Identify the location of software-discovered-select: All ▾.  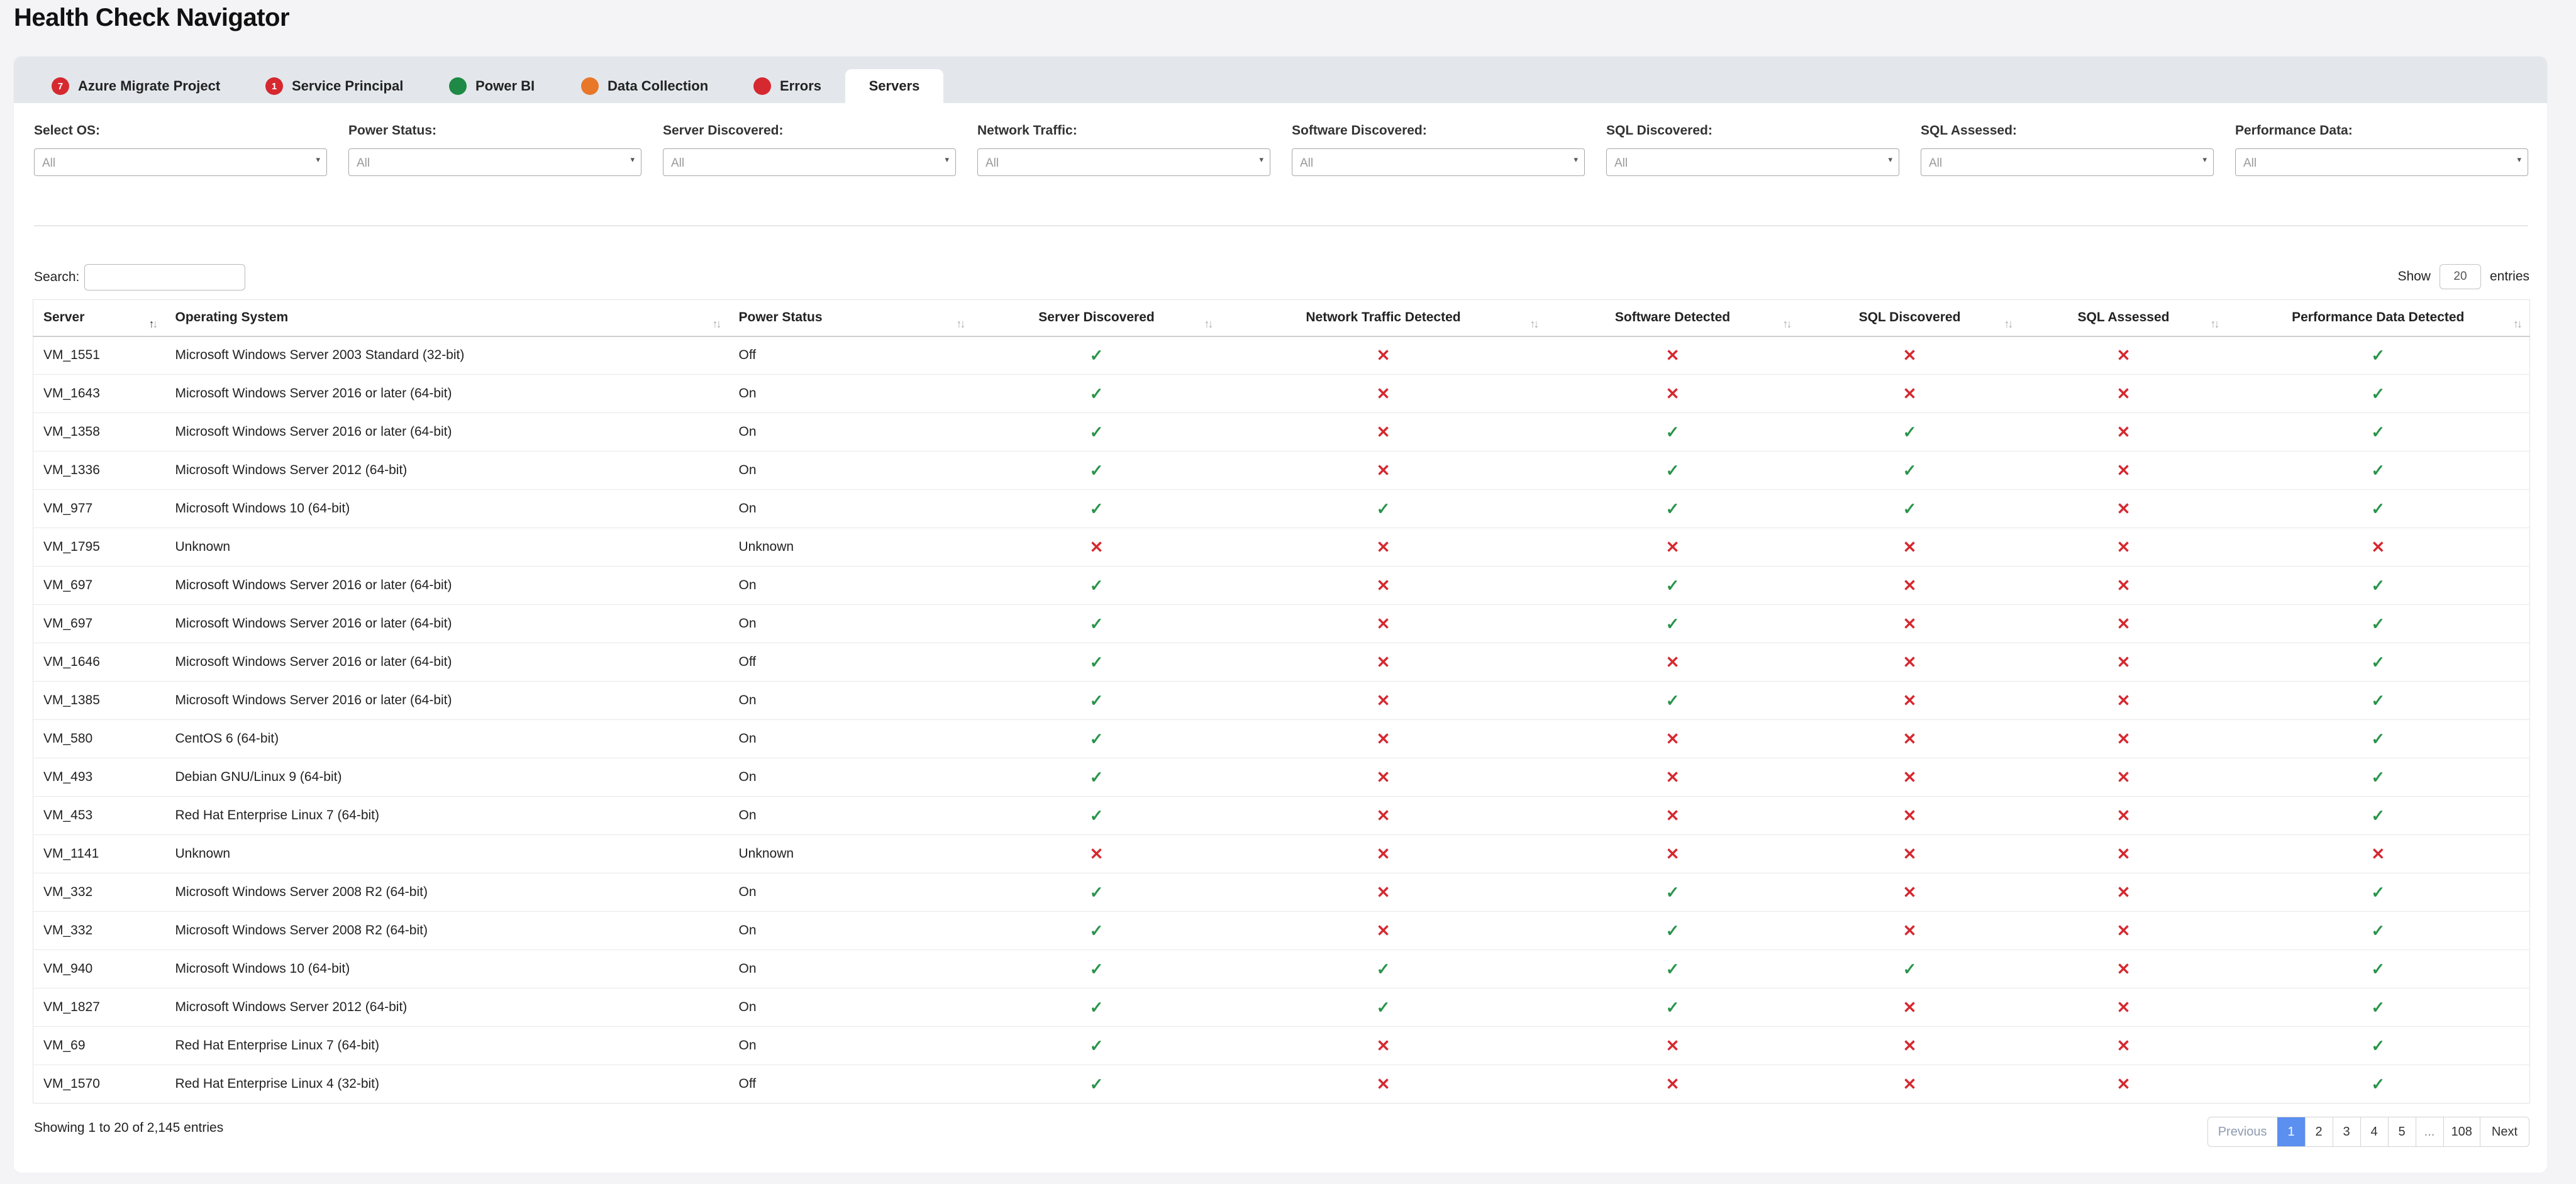
(1438, 162).